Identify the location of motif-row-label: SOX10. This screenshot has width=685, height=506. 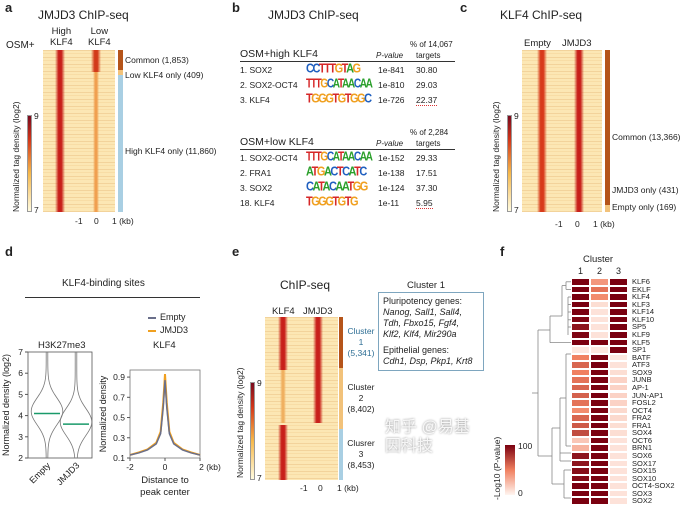
(644, 478).